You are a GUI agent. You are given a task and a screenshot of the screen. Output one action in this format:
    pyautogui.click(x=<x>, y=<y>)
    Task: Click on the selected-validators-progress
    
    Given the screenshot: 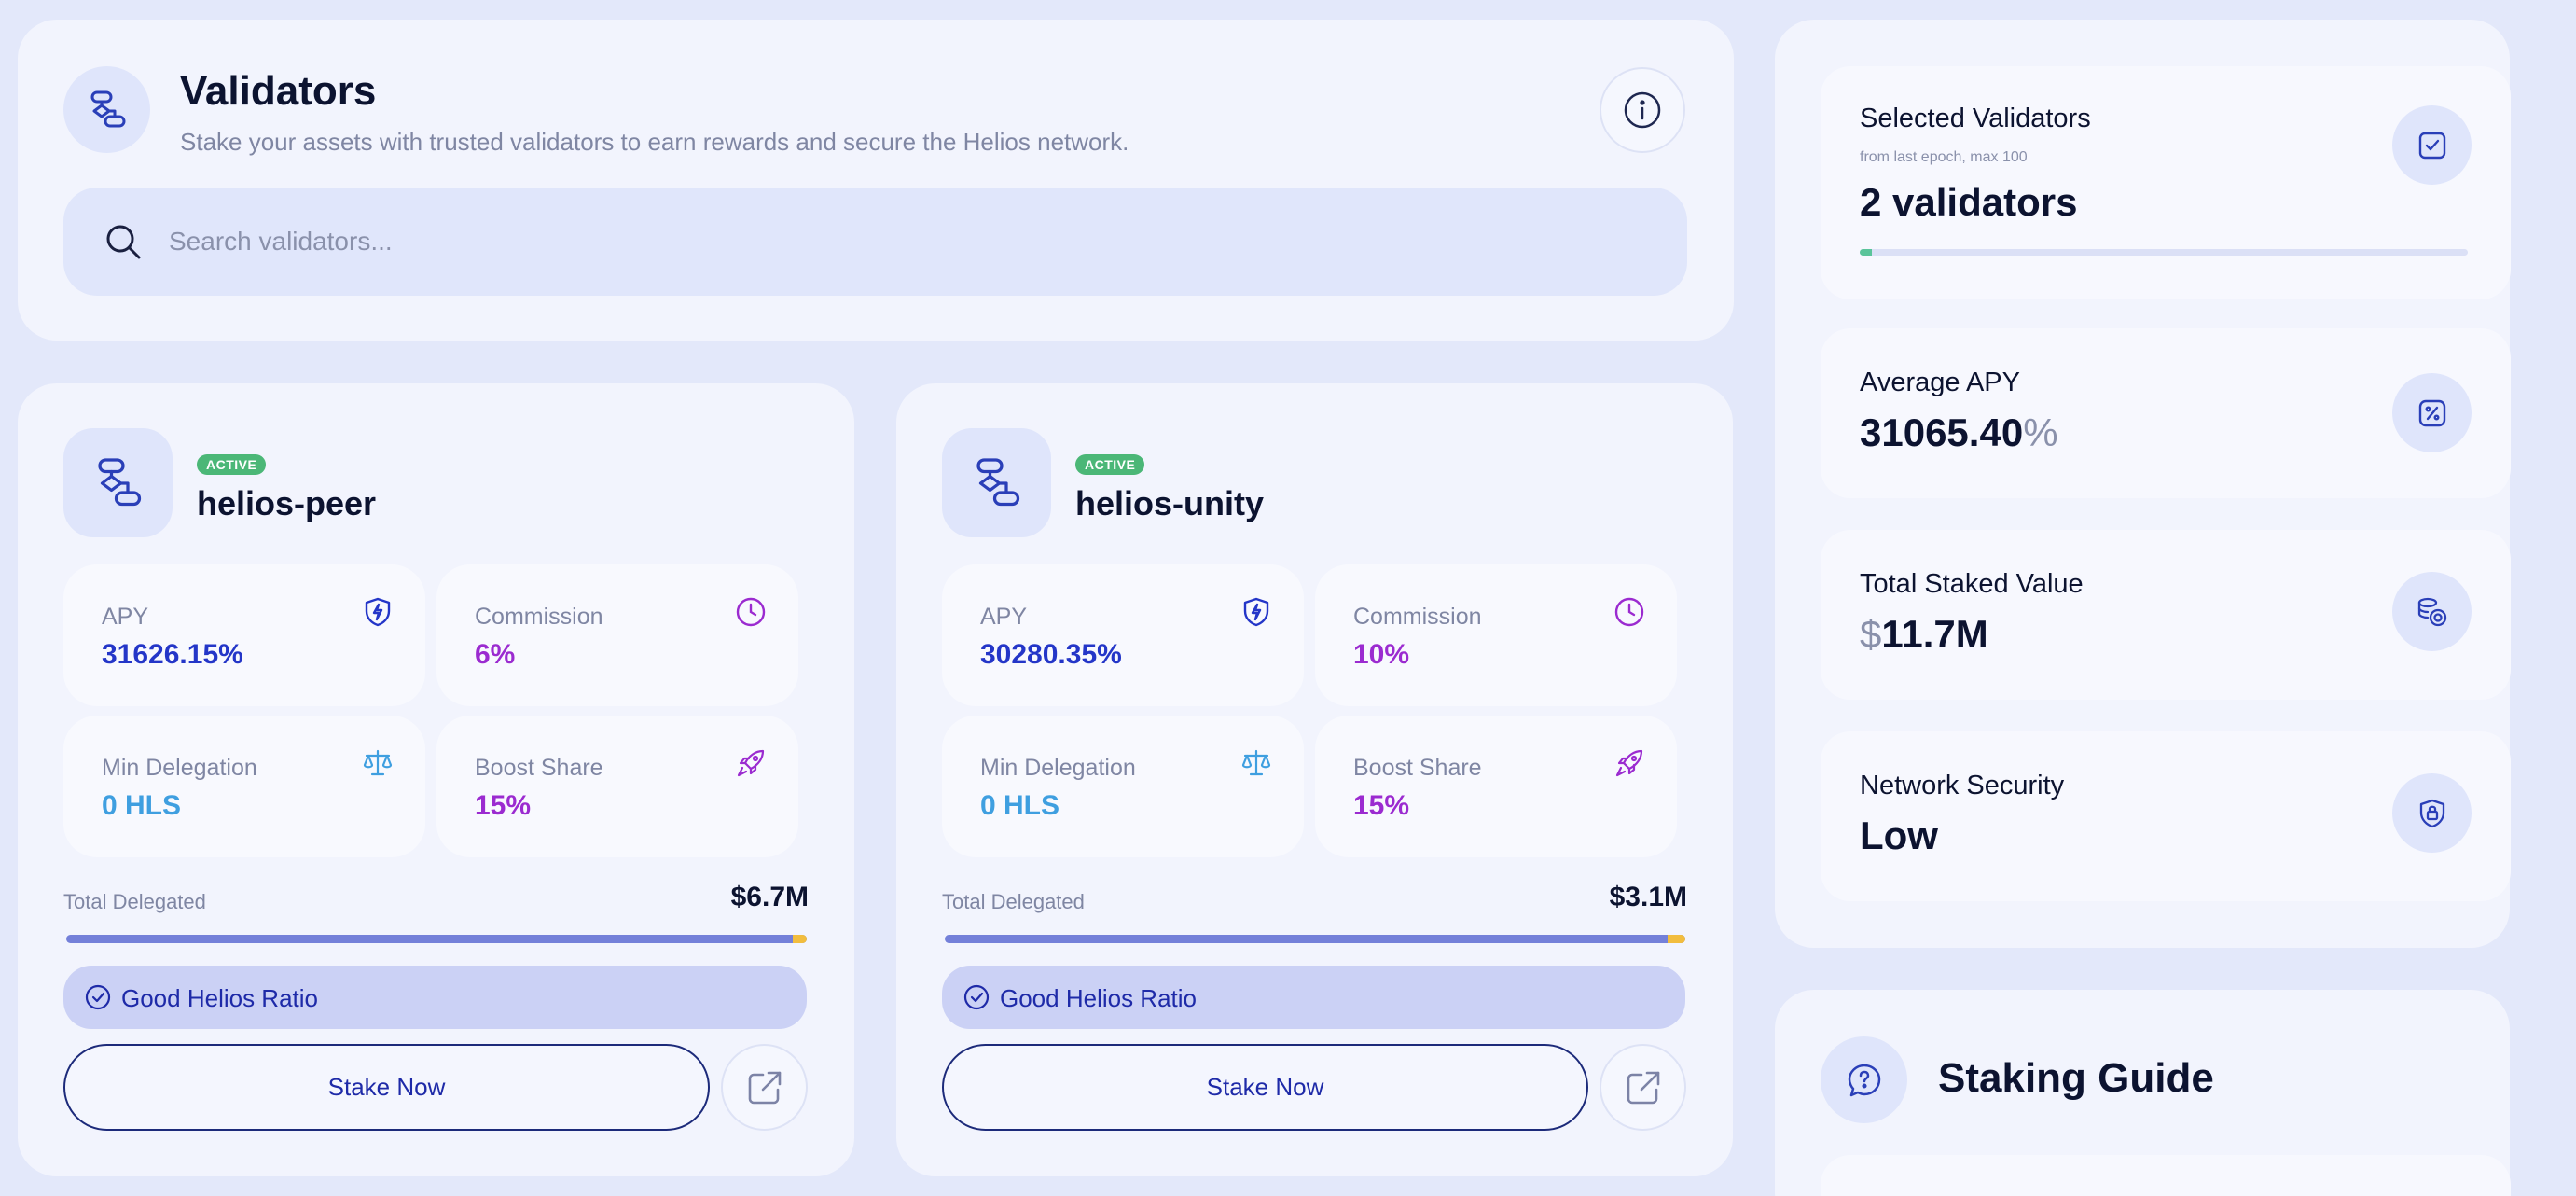 What is the action you would take?
    pyautogui.click(x=2164, y=252)
    